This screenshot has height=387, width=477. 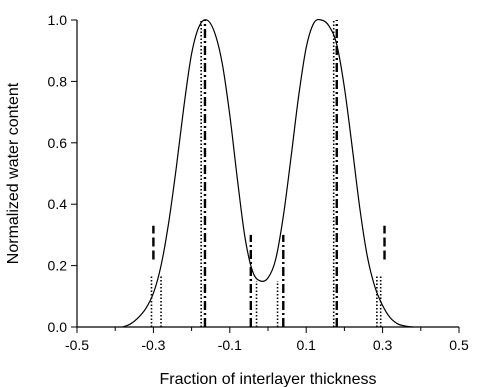 What do you see at coordinates (153, 345) in the screenshot?
I see `x-tick-label-1: -0.3` at bounding box center [153, 345].